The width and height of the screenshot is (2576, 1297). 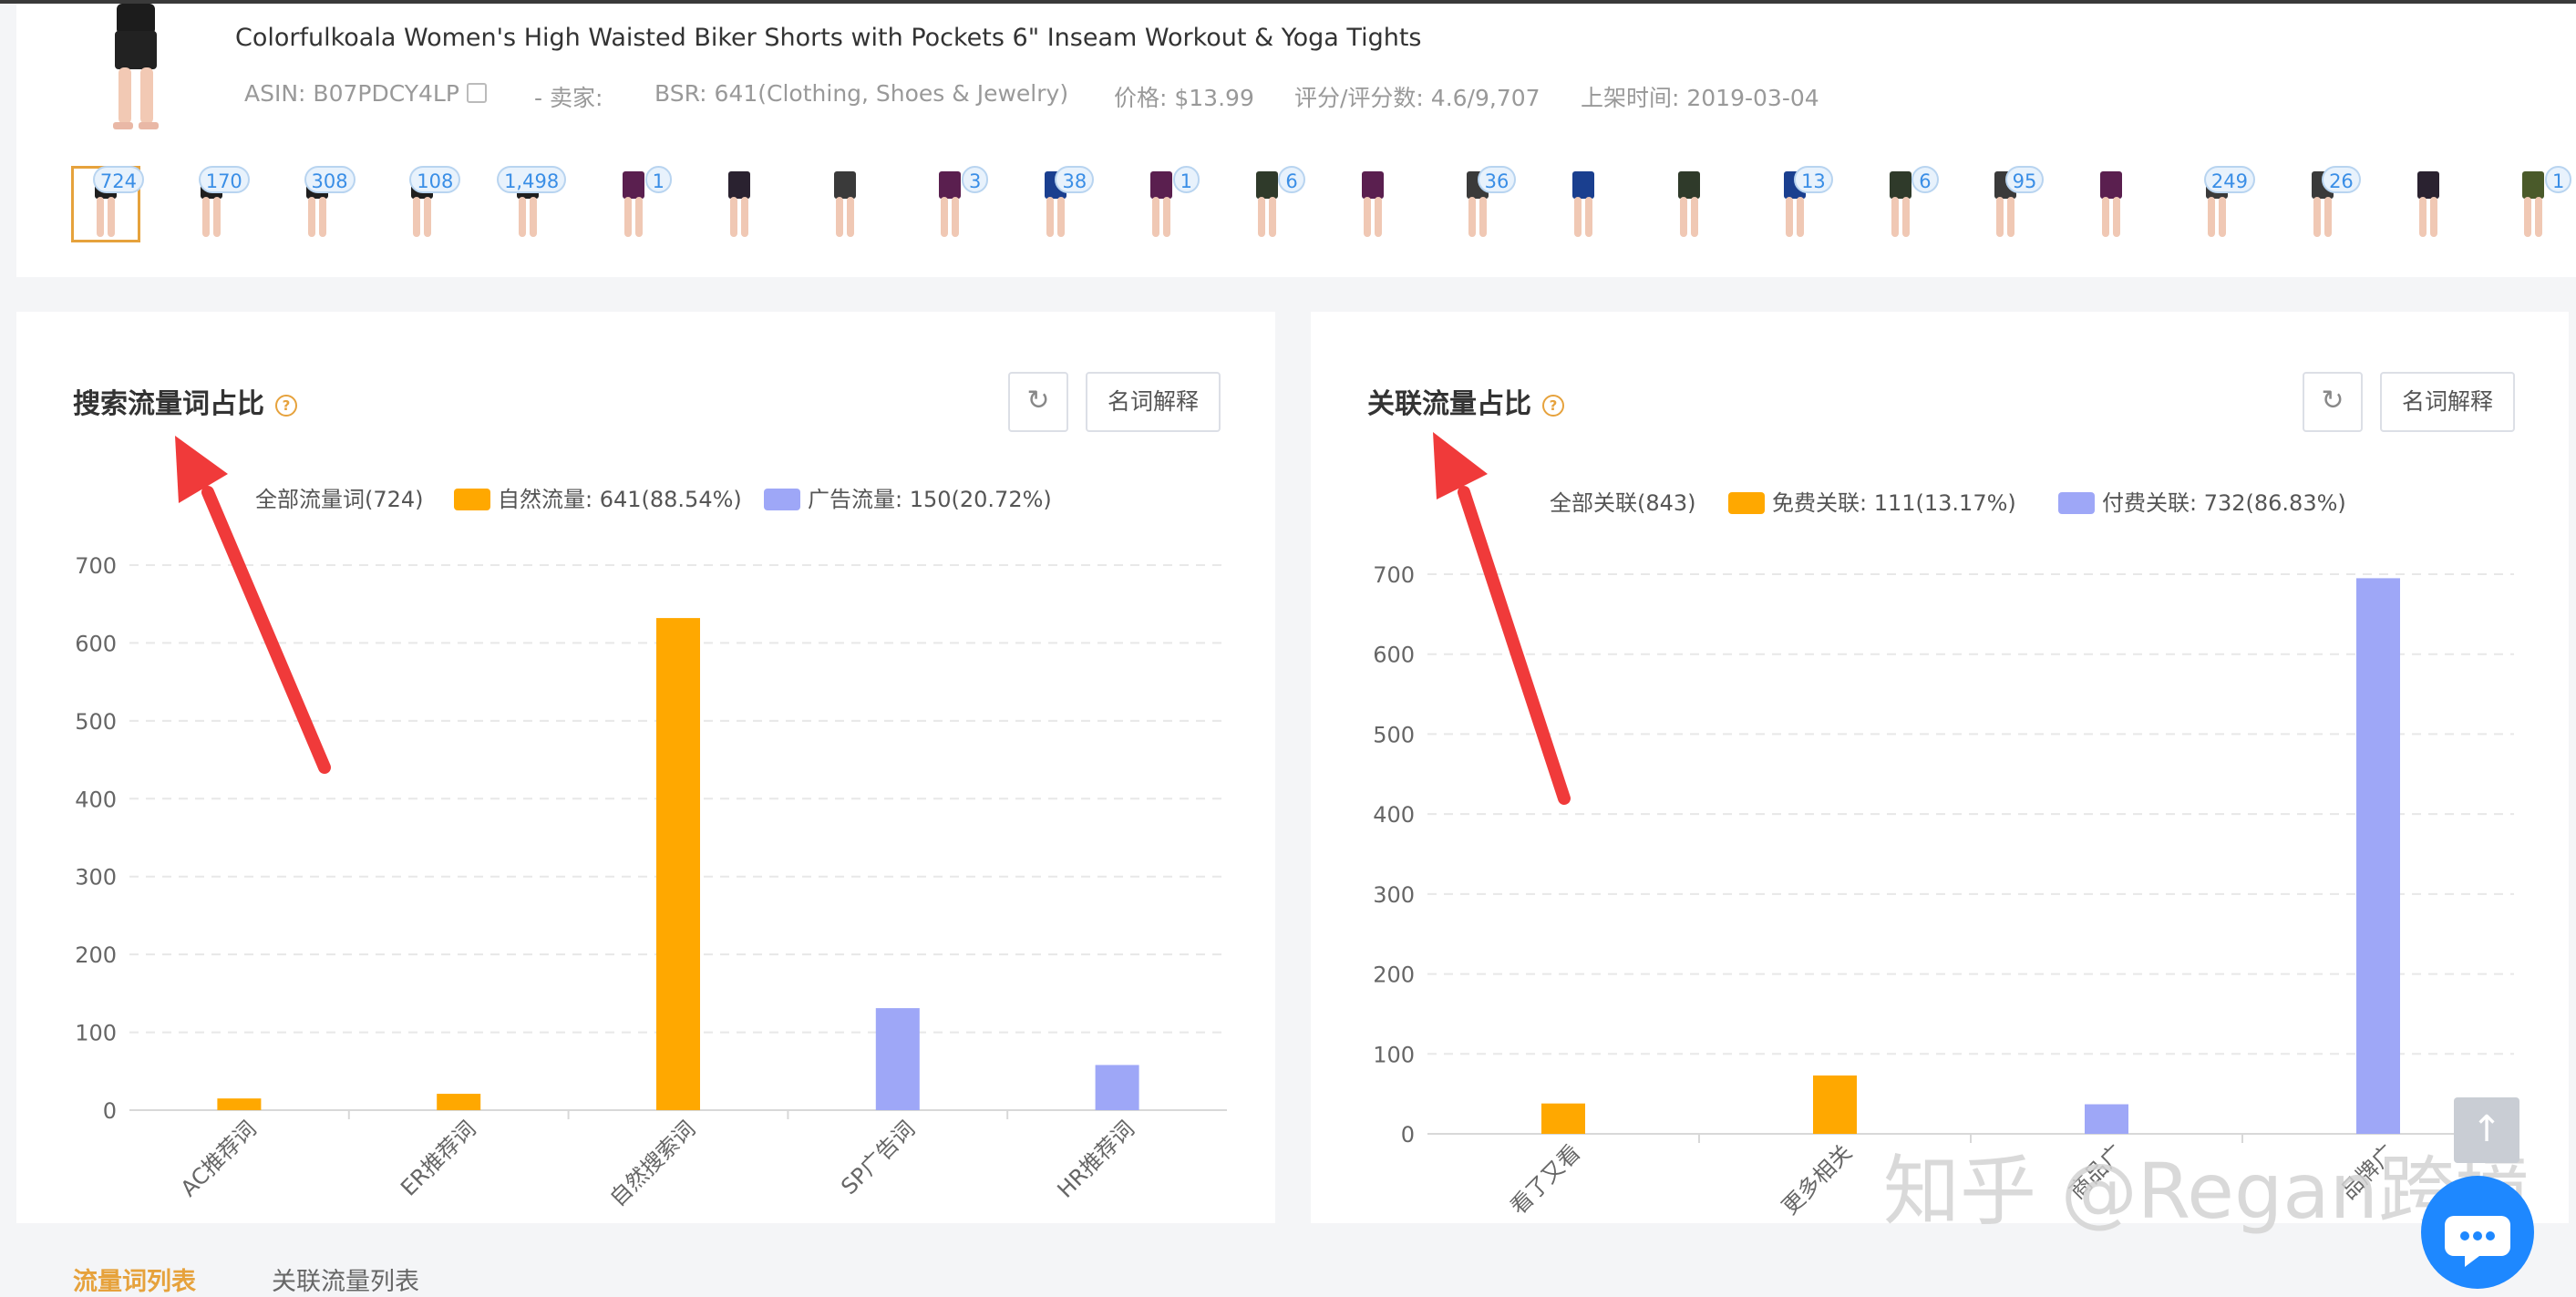 What do you see at coordinates (1291, 179) in the screenshot?
I see `variant-count-badge: 6` at bounding box center [1291, 179].